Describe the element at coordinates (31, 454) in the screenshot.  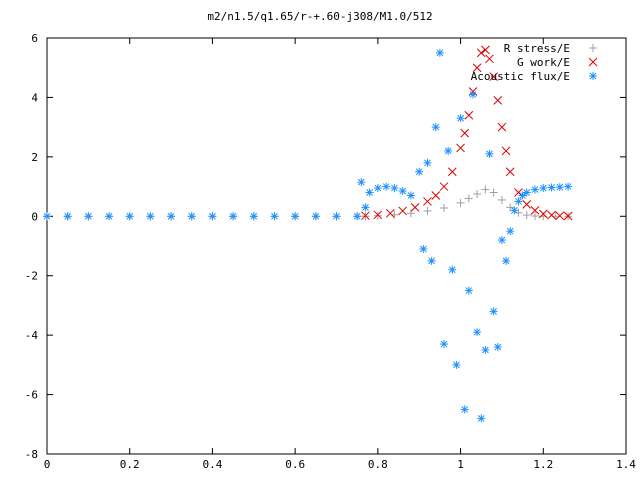
I see `y-tick-label: -8` at that location.